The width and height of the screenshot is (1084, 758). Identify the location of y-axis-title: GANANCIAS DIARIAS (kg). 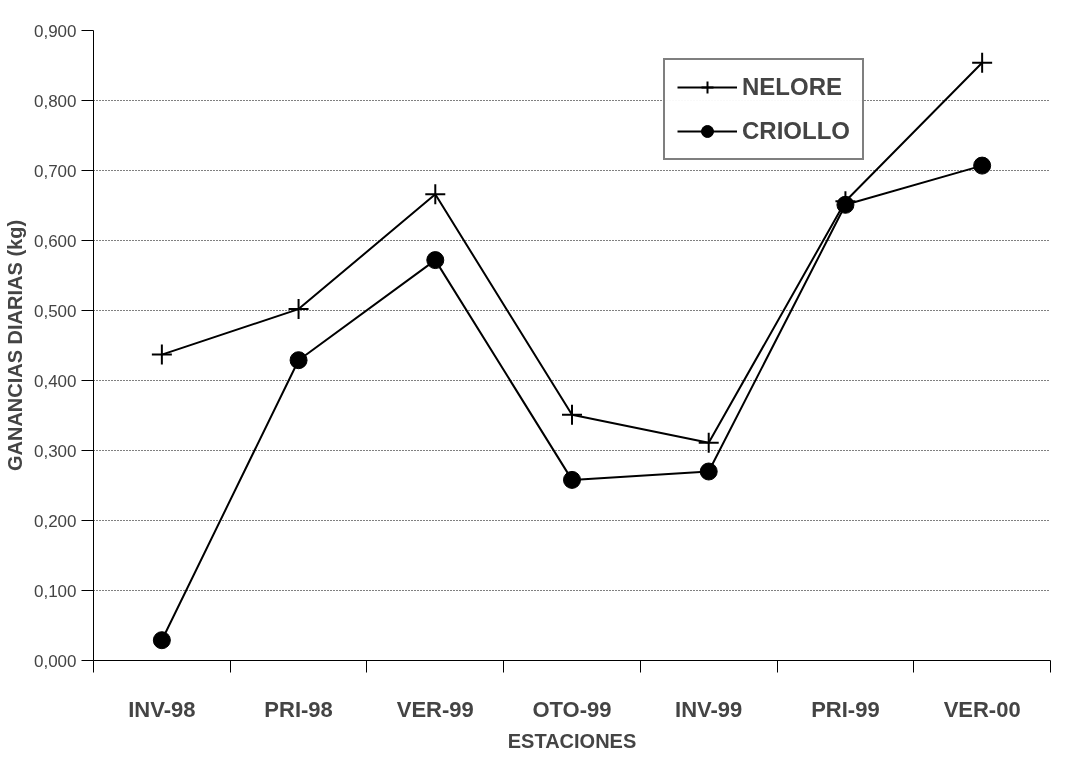
(14, 345).